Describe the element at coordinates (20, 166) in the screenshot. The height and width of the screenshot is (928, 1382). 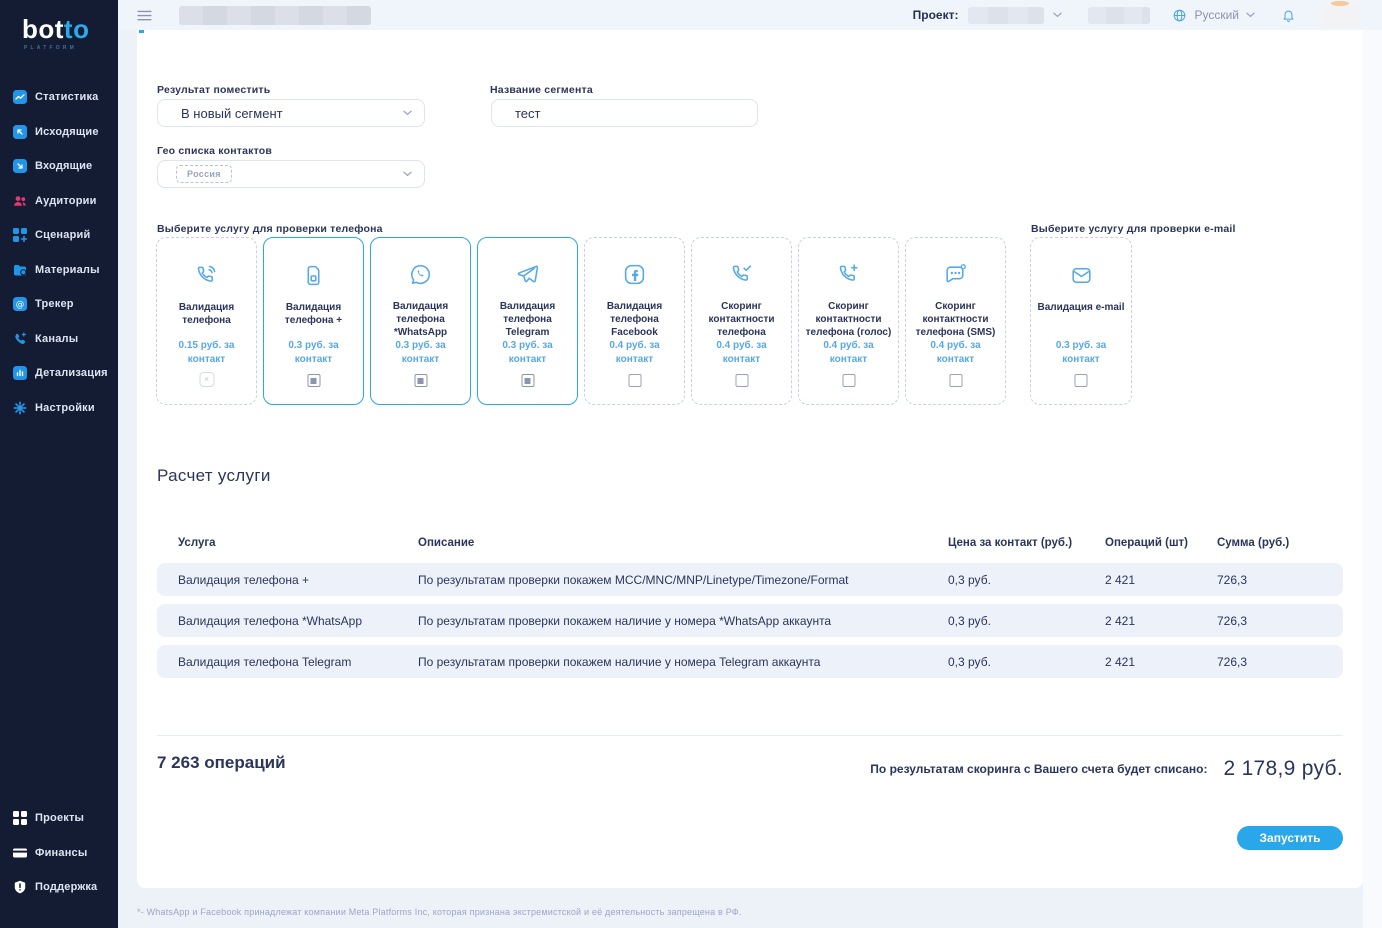
I see `incoming-icon` at that location.